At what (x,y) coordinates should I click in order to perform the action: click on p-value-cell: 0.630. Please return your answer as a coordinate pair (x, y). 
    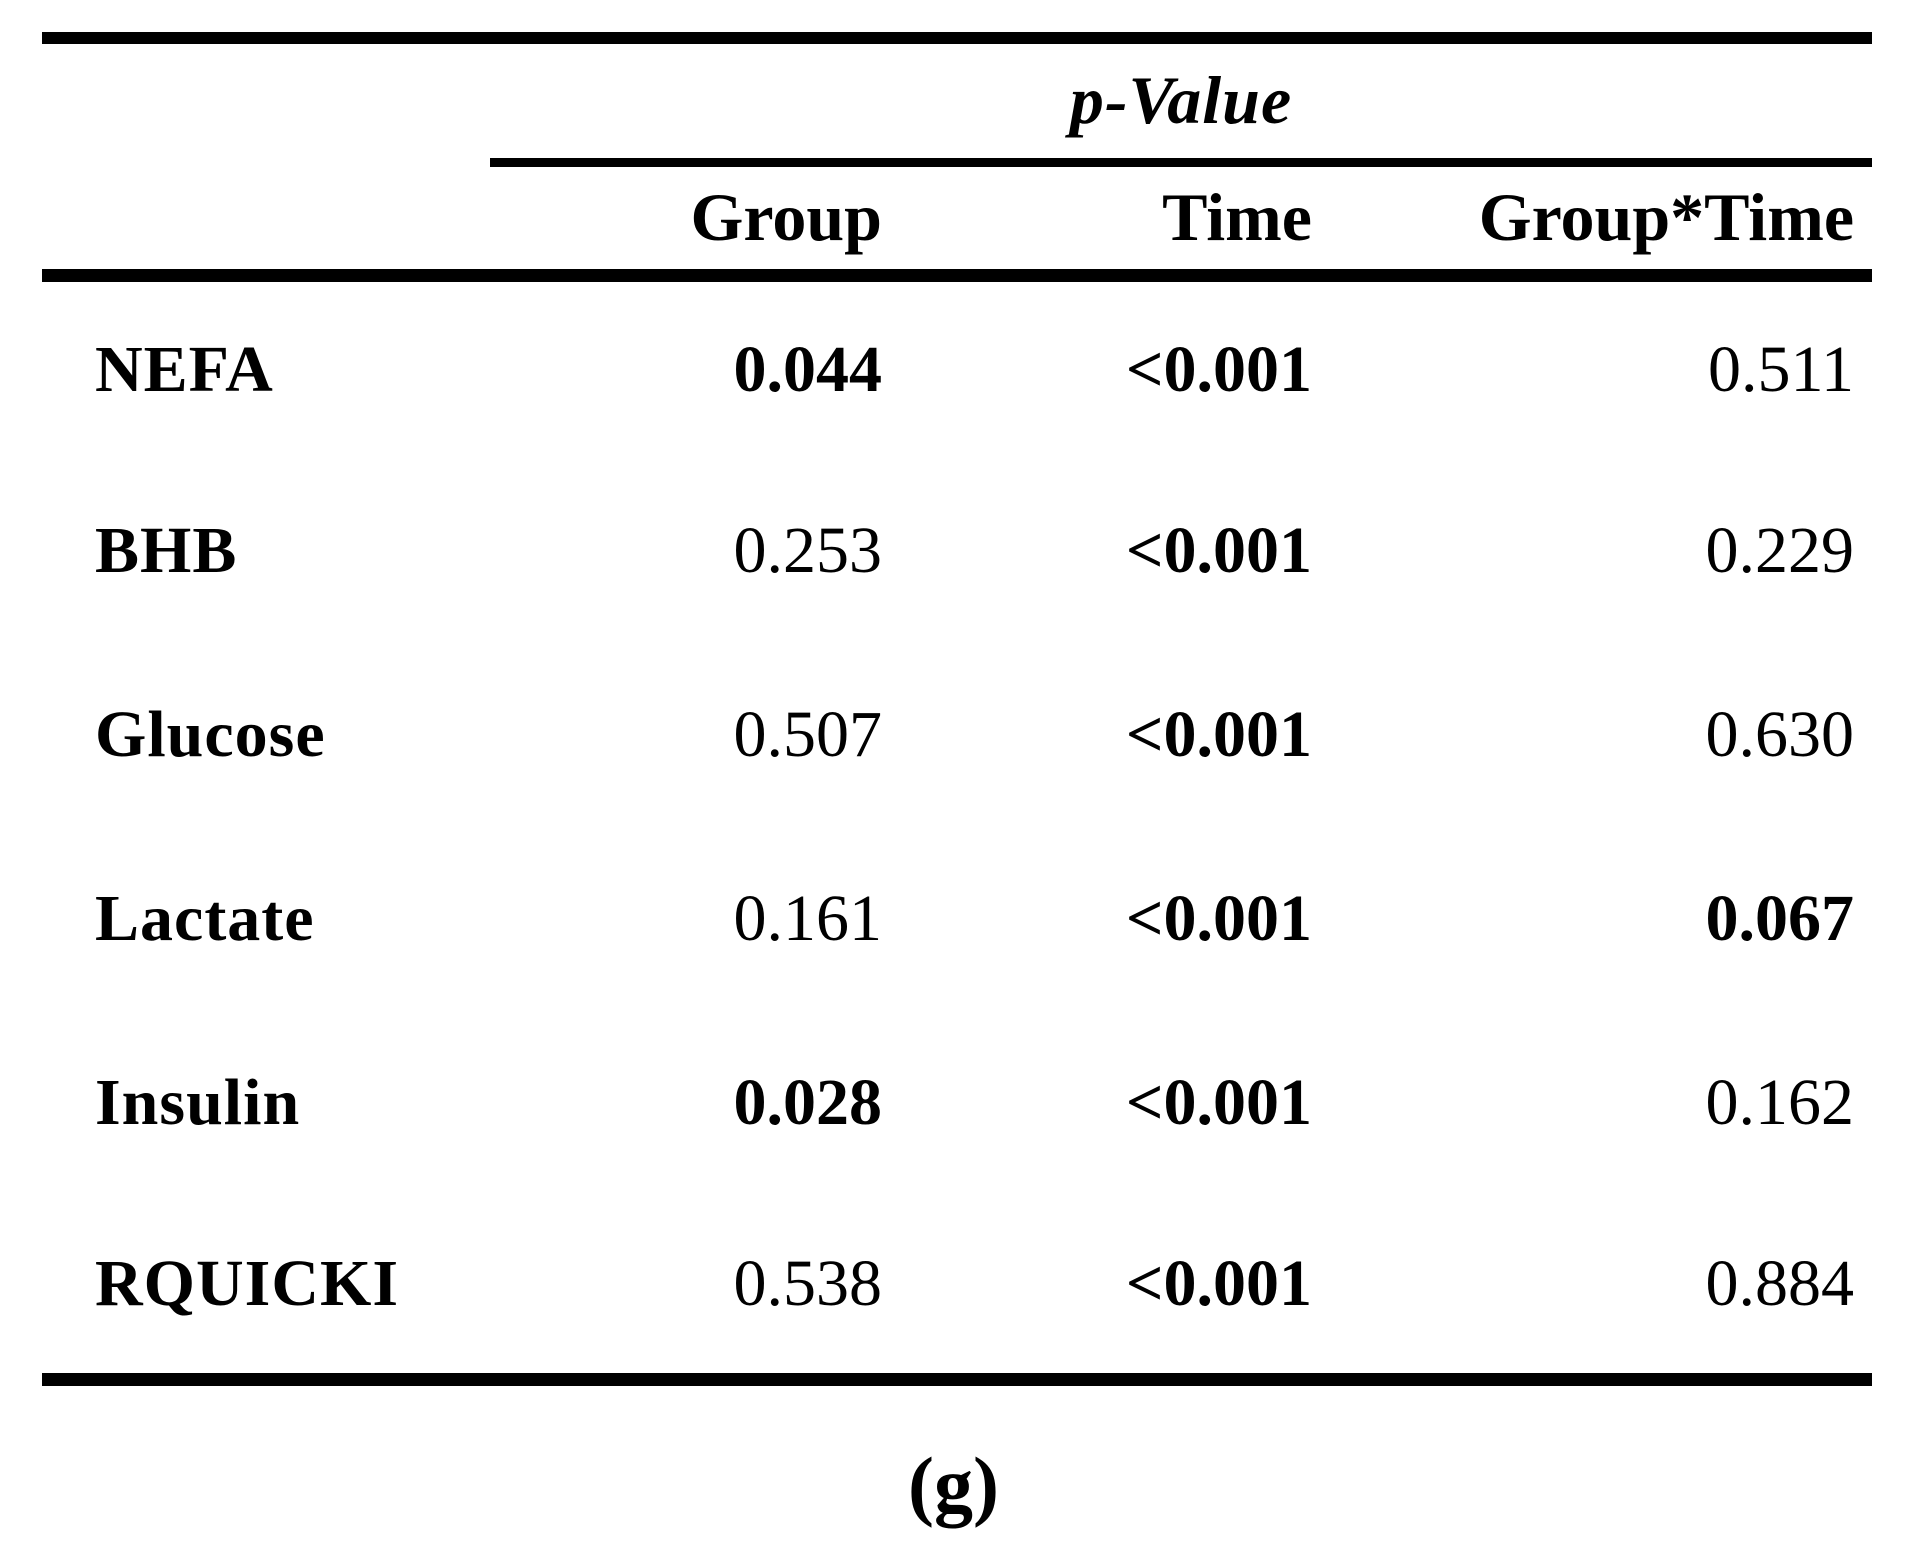
    Looking at the image, I should click on (1780, 734).